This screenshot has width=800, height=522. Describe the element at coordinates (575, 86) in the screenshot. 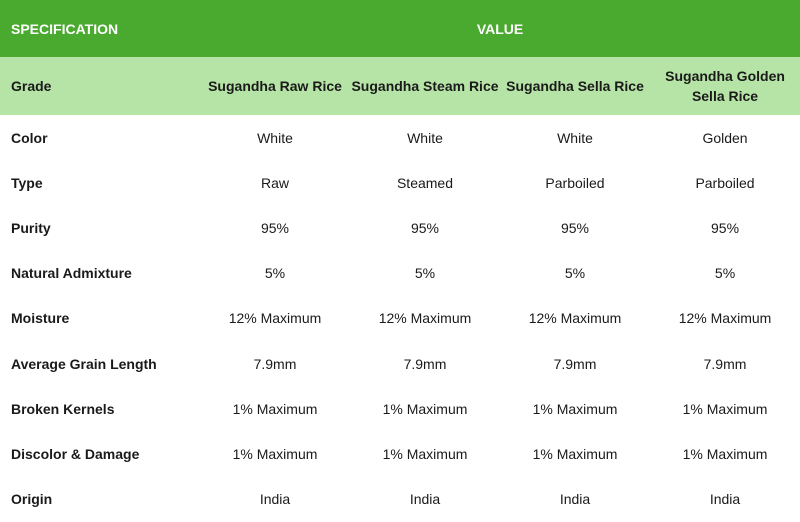

I see `grade-cell: Sugandha Sella Rice` at that location.